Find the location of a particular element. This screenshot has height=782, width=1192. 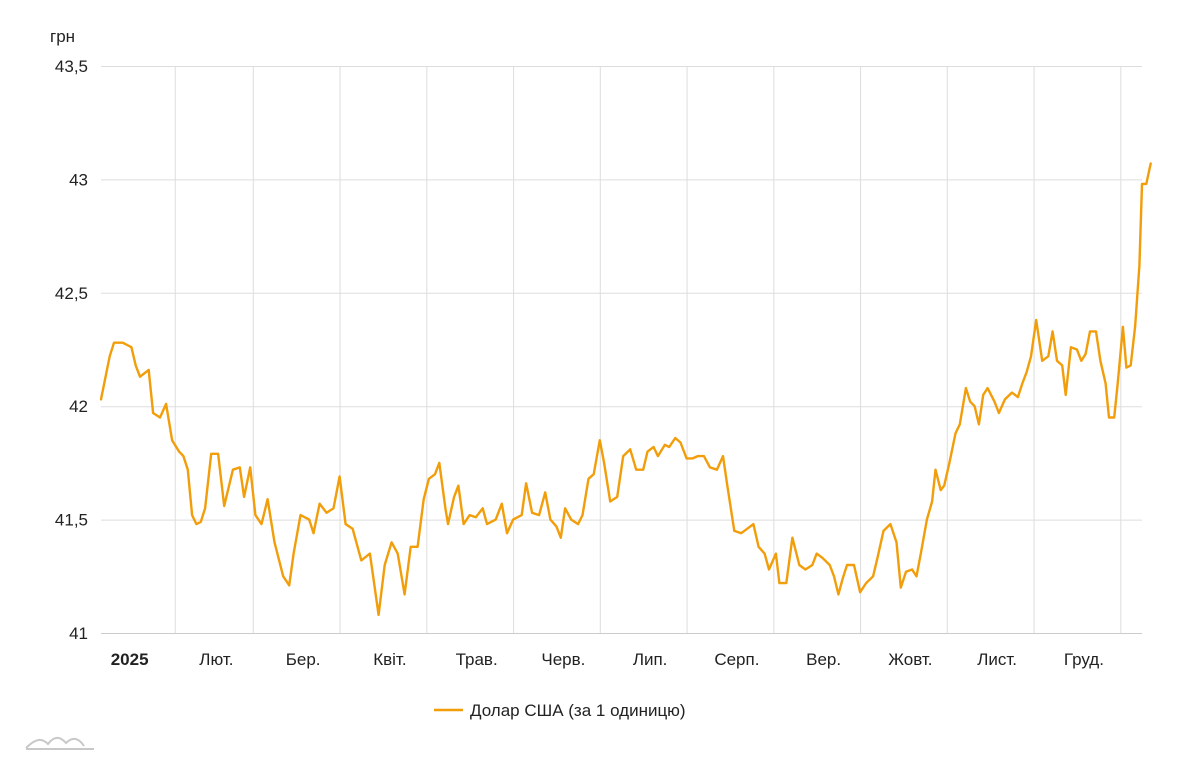

legend: Долар США (за 1 одиницю) is located at coordinates (560, 710).